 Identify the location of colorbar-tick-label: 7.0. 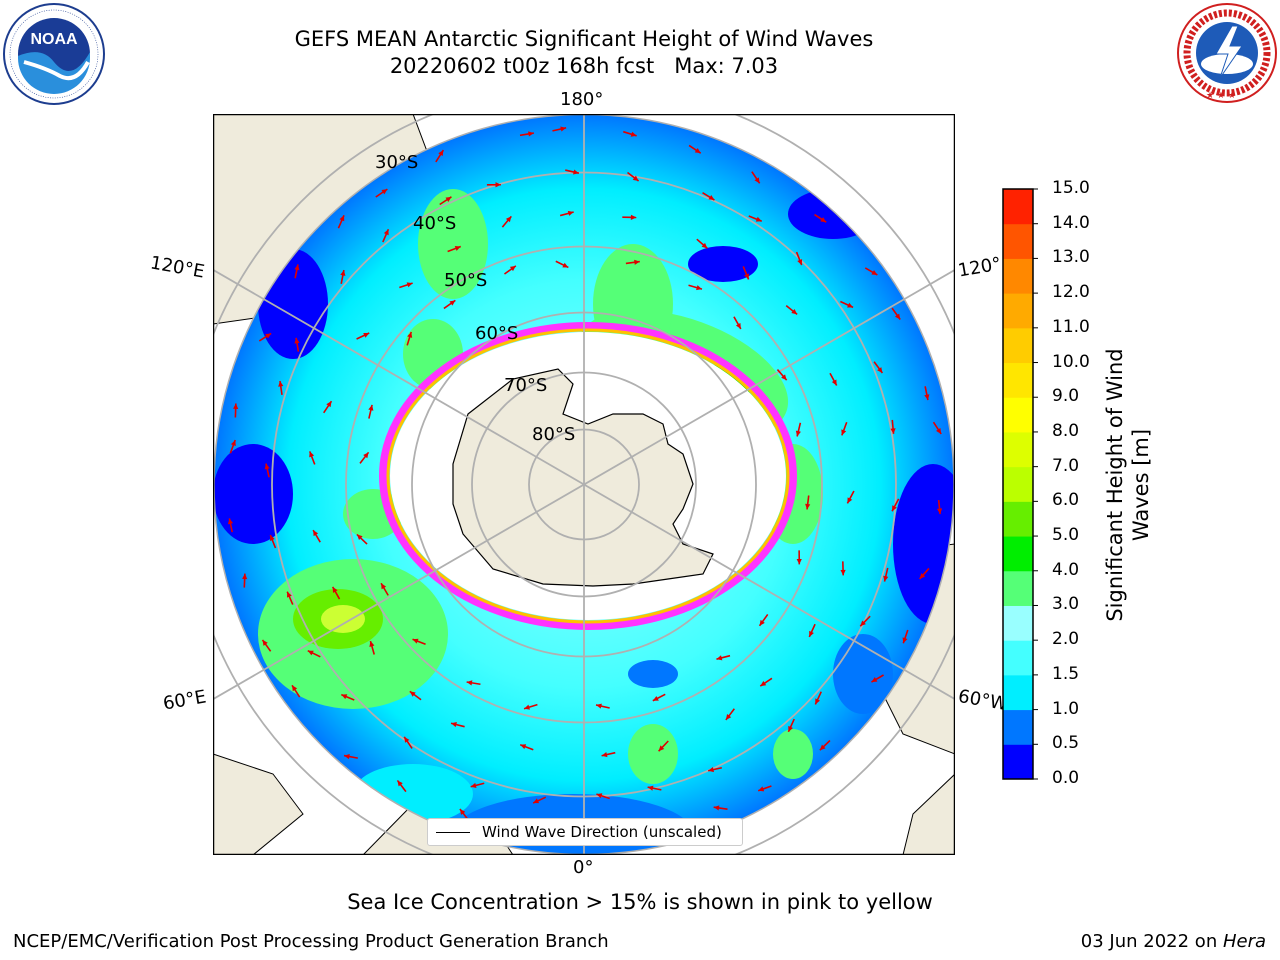
(1066, 465).